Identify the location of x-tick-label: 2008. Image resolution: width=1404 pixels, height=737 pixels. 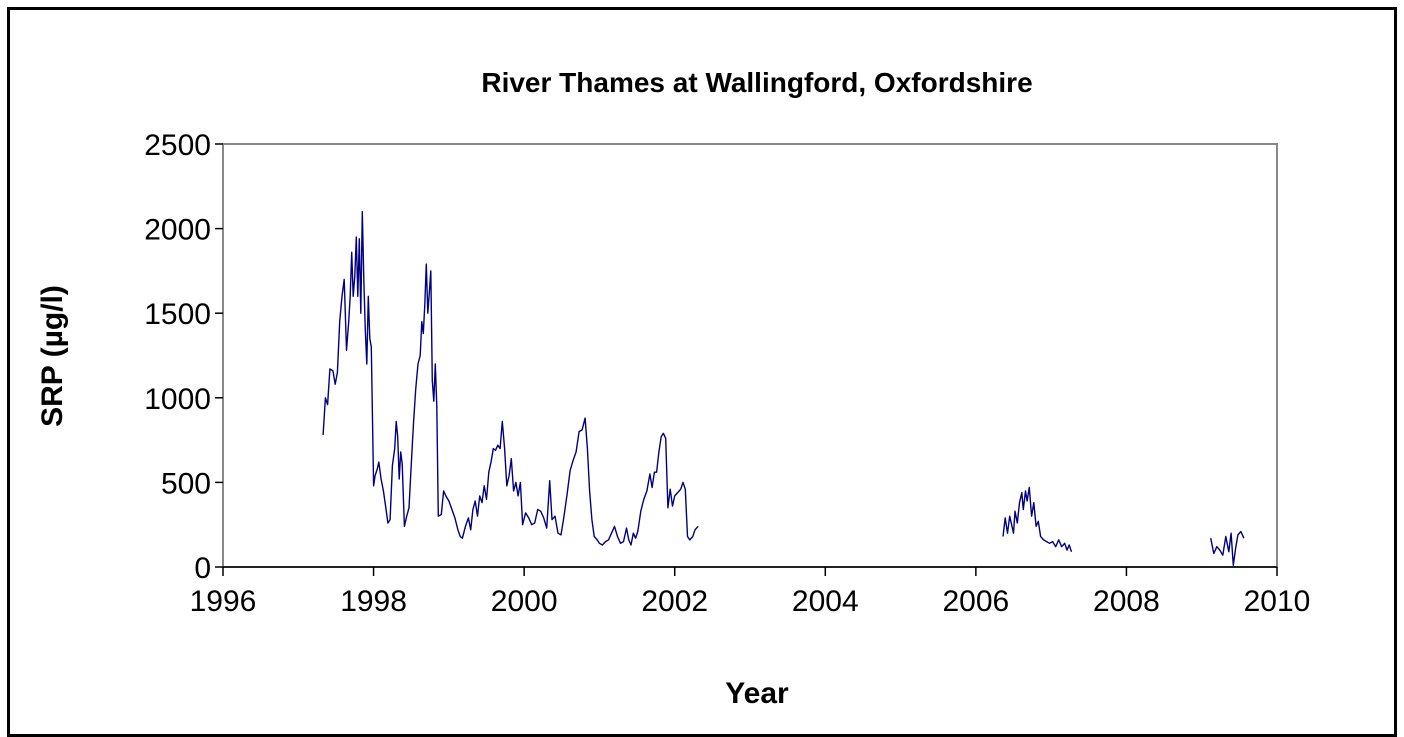
(1126, 601).